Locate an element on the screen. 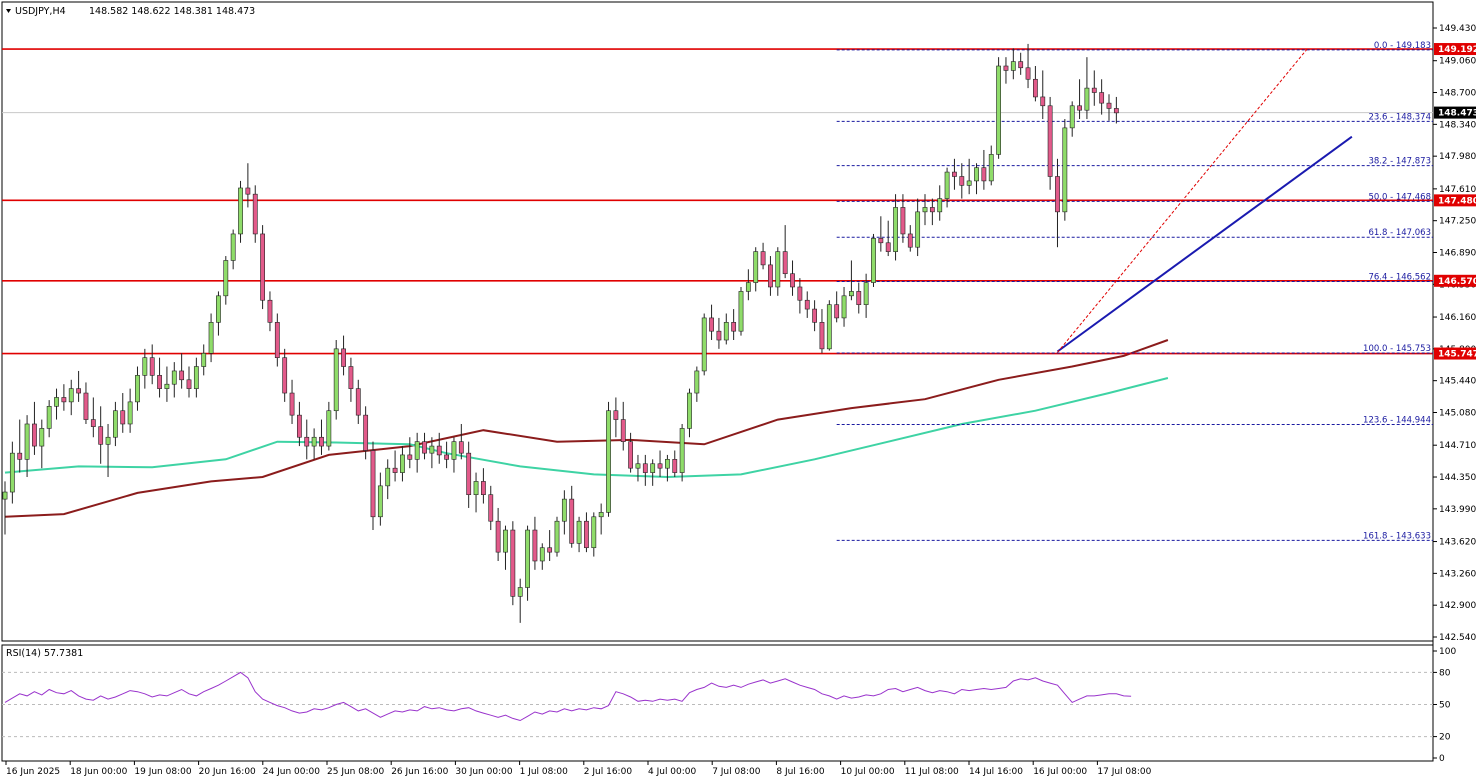 Image resolution: width=1479 pixels, height=782 pixels. rsi-axis: 100 80 50 20 0 is located at coordinates (1444, 705).